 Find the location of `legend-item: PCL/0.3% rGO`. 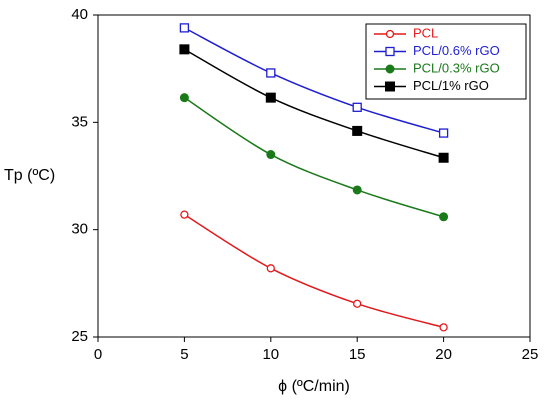

legend-item: PCL/0.3% rGO is located at coordinates (437, 67).